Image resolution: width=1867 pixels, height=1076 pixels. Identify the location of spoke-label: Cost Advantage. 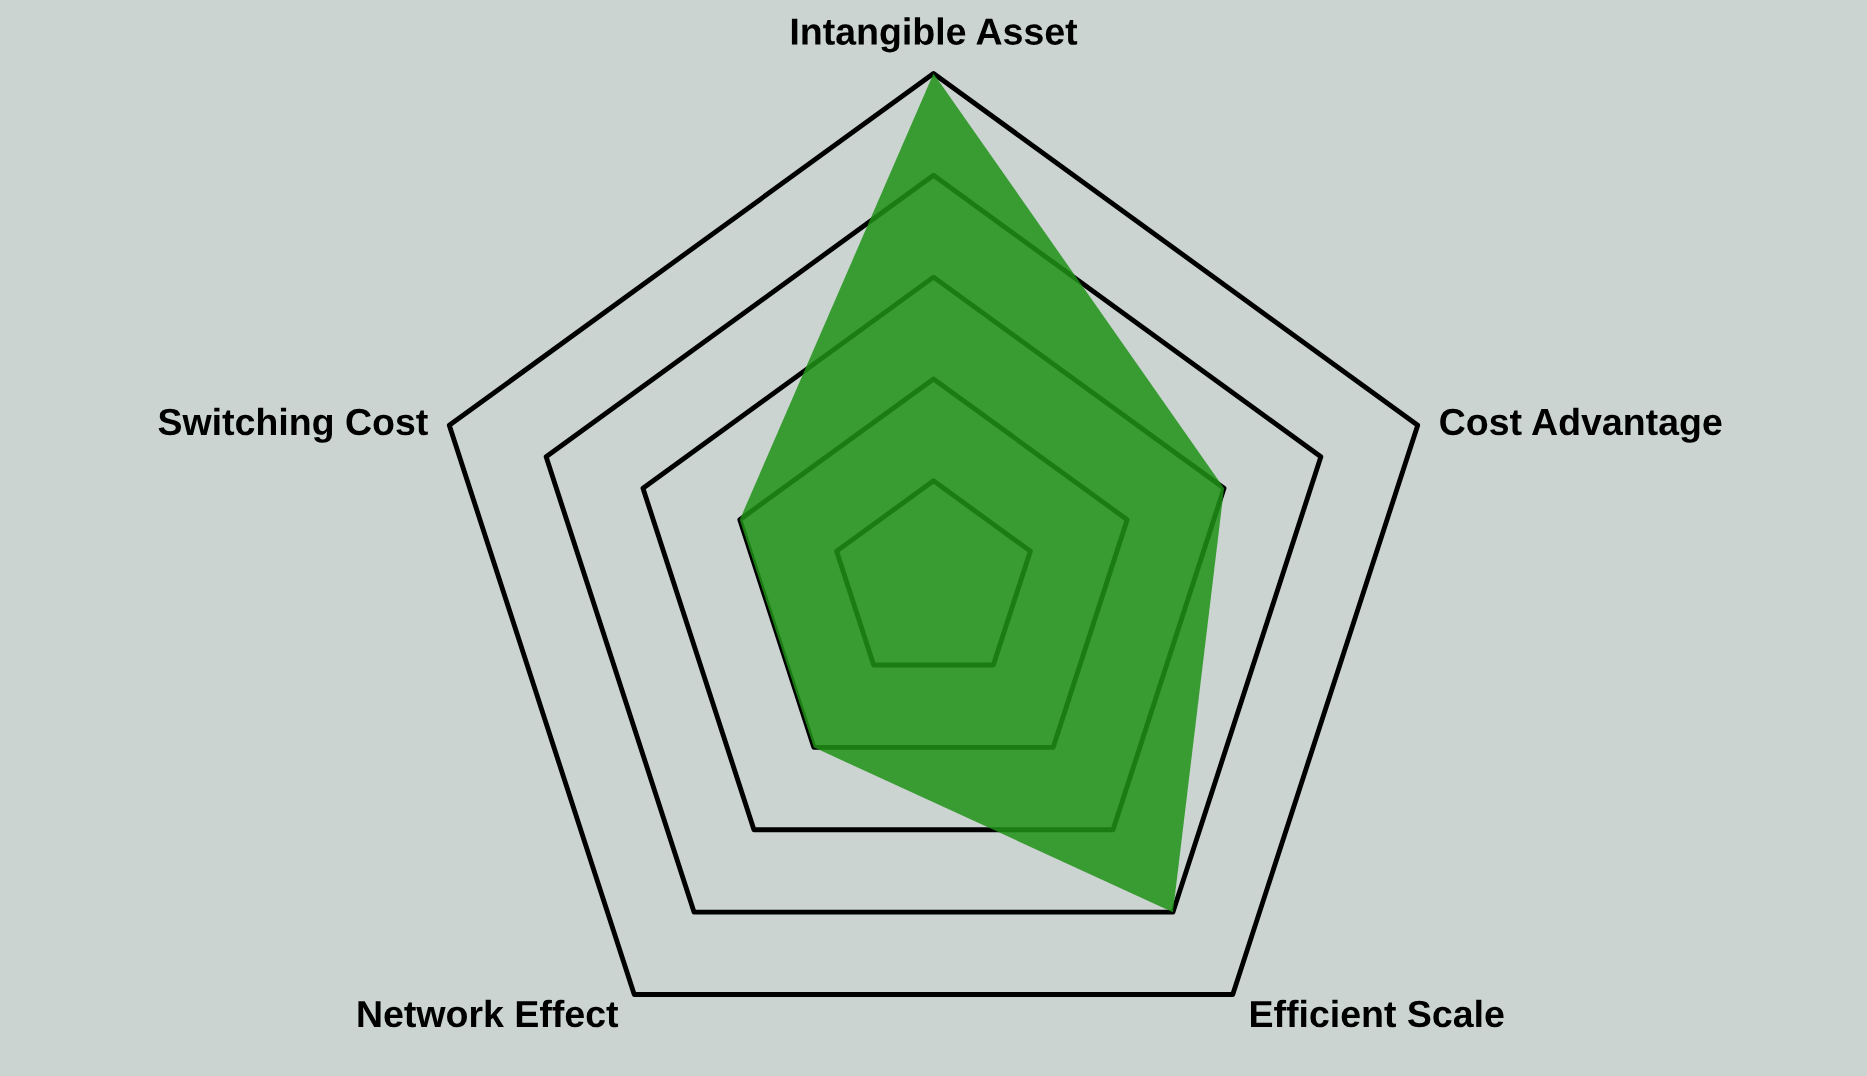
(1581, 425).